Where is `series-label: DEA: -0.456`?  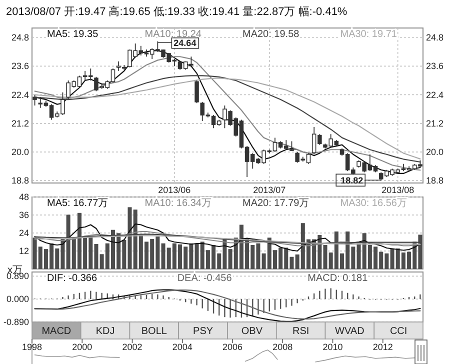 series-label: DEA: -0.456 is located at coordinates (204, 278).